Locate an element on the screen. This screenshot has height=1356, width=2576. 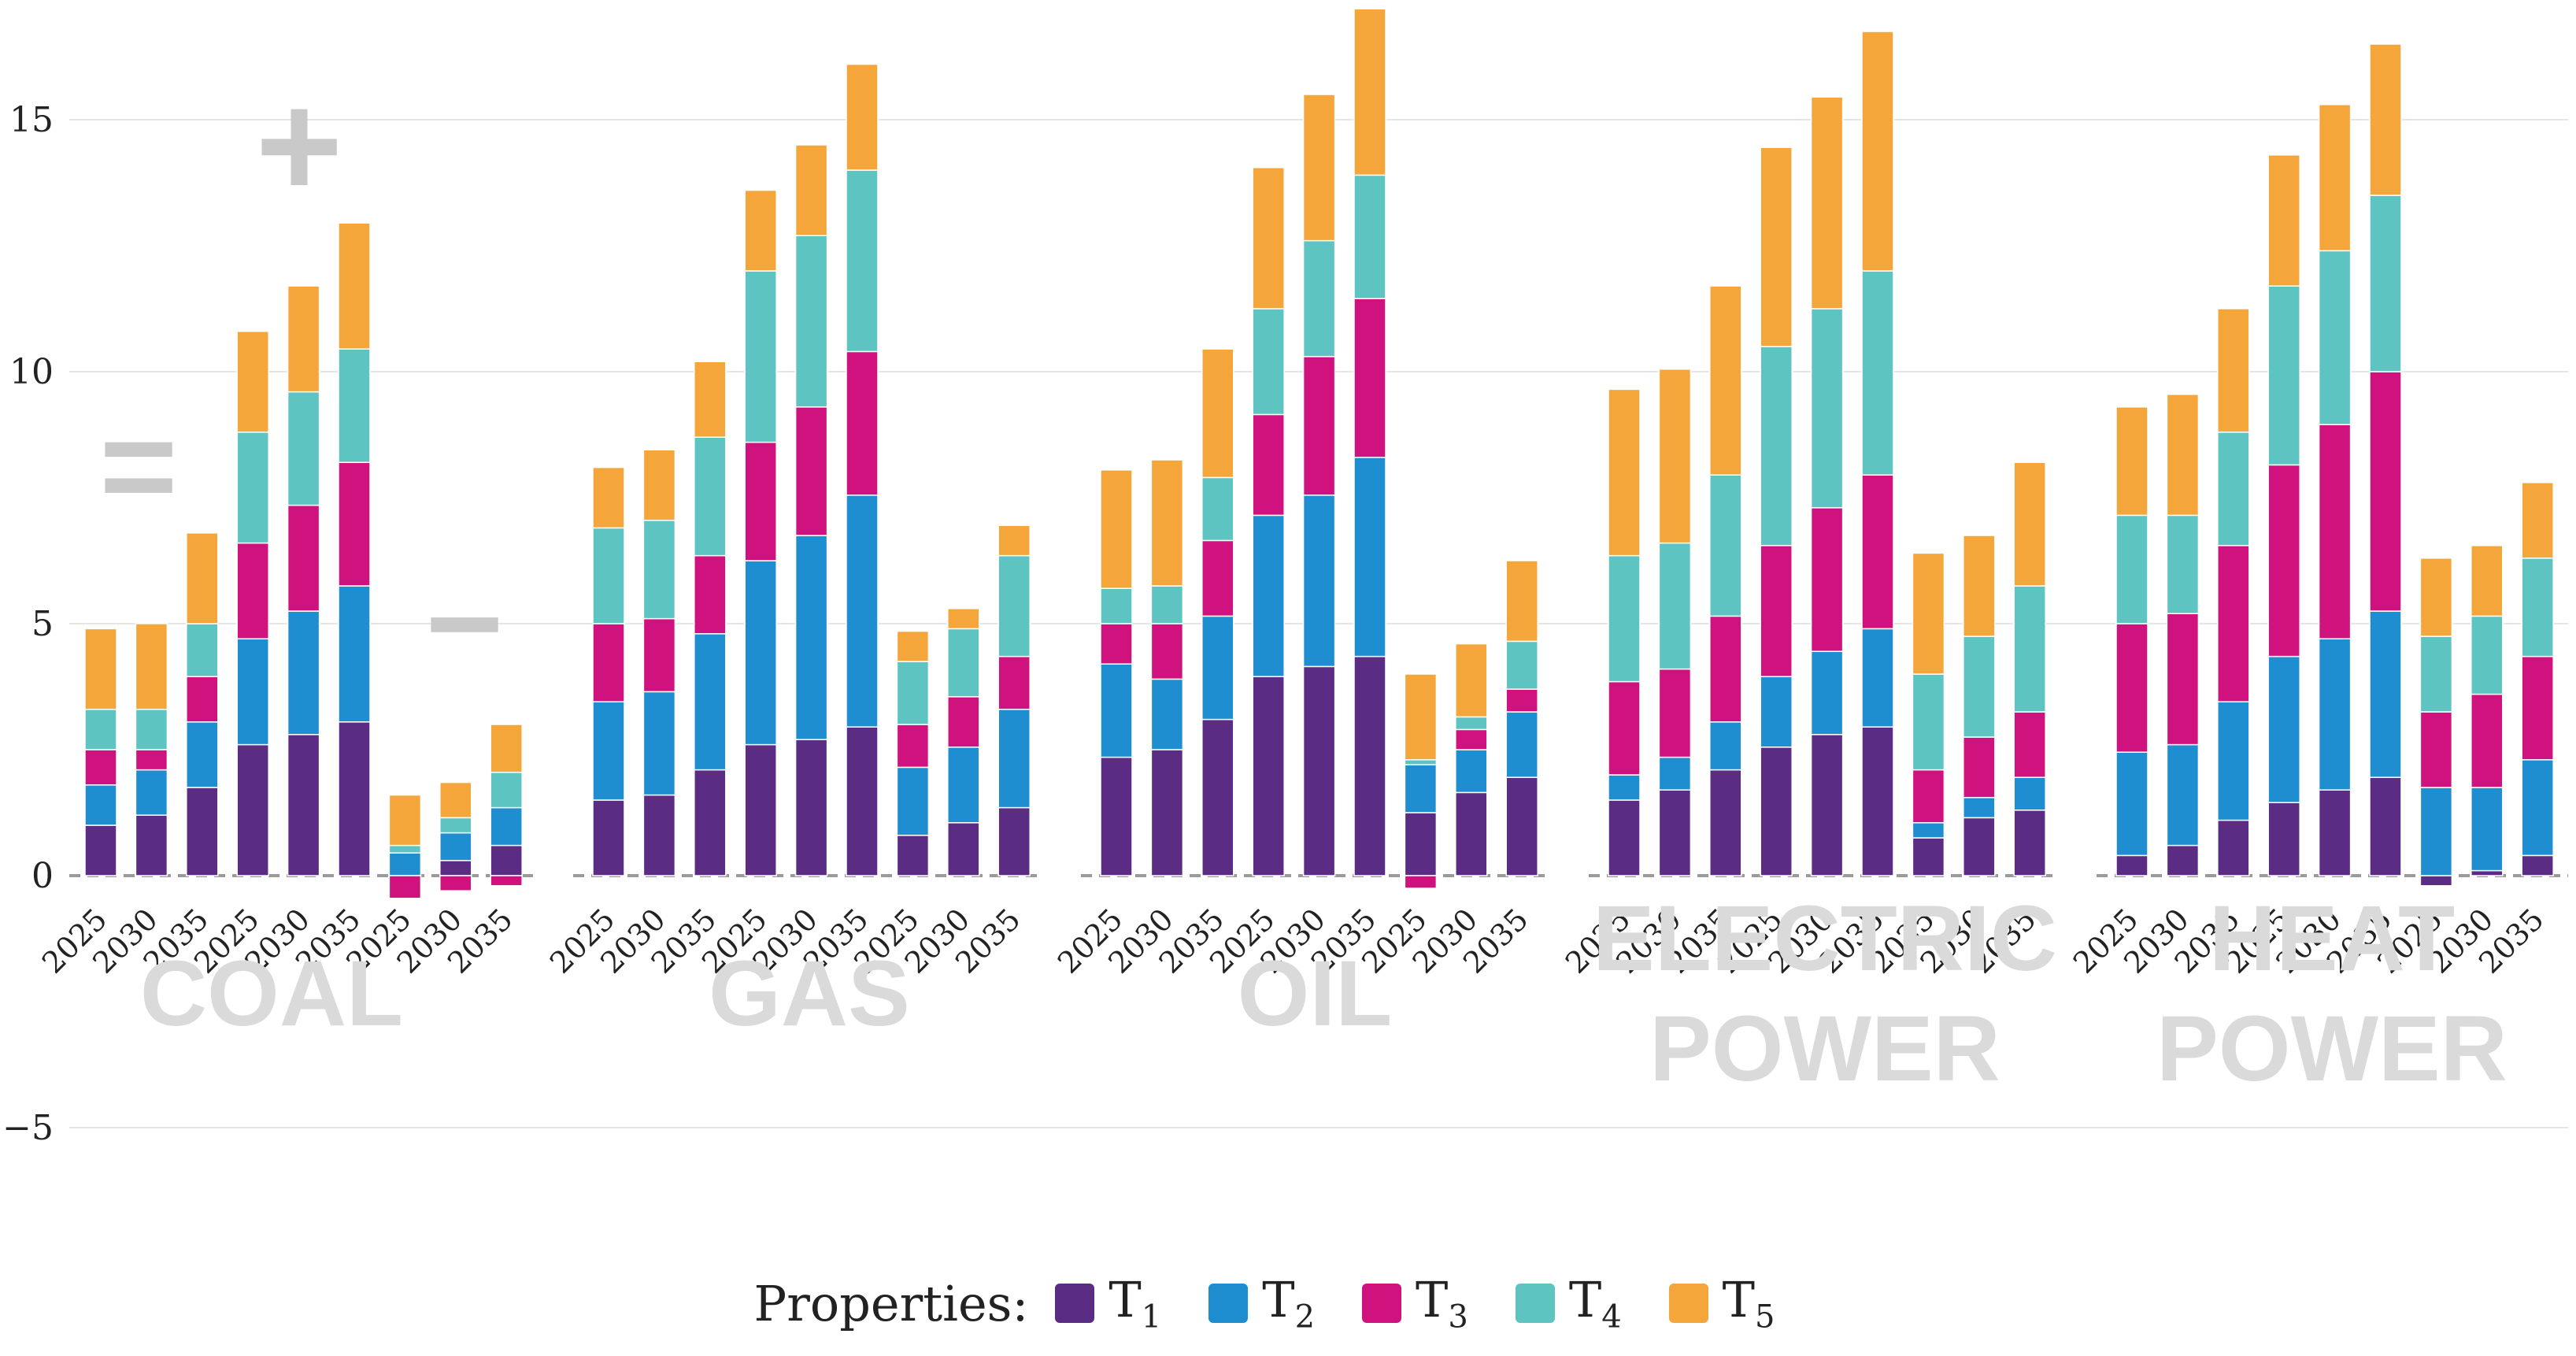
legend-swatch-t3 is located at coordinates (1382, 1303).